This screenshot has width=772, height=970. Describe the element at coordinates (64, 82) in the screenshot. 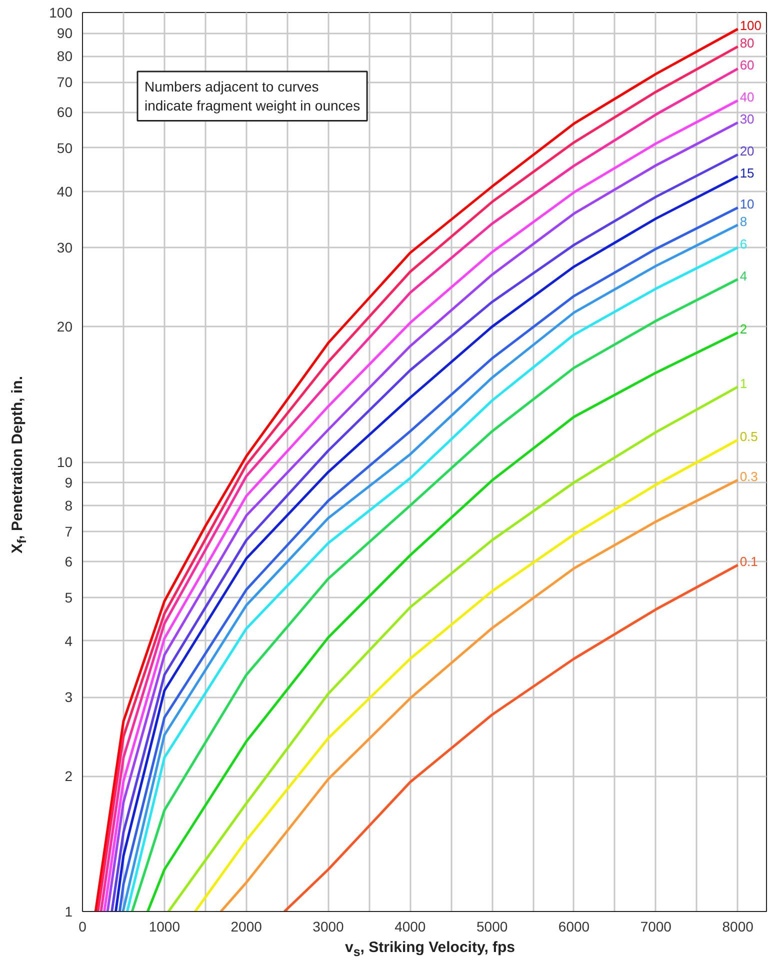

I see `y-tick-label: 70` at that location.